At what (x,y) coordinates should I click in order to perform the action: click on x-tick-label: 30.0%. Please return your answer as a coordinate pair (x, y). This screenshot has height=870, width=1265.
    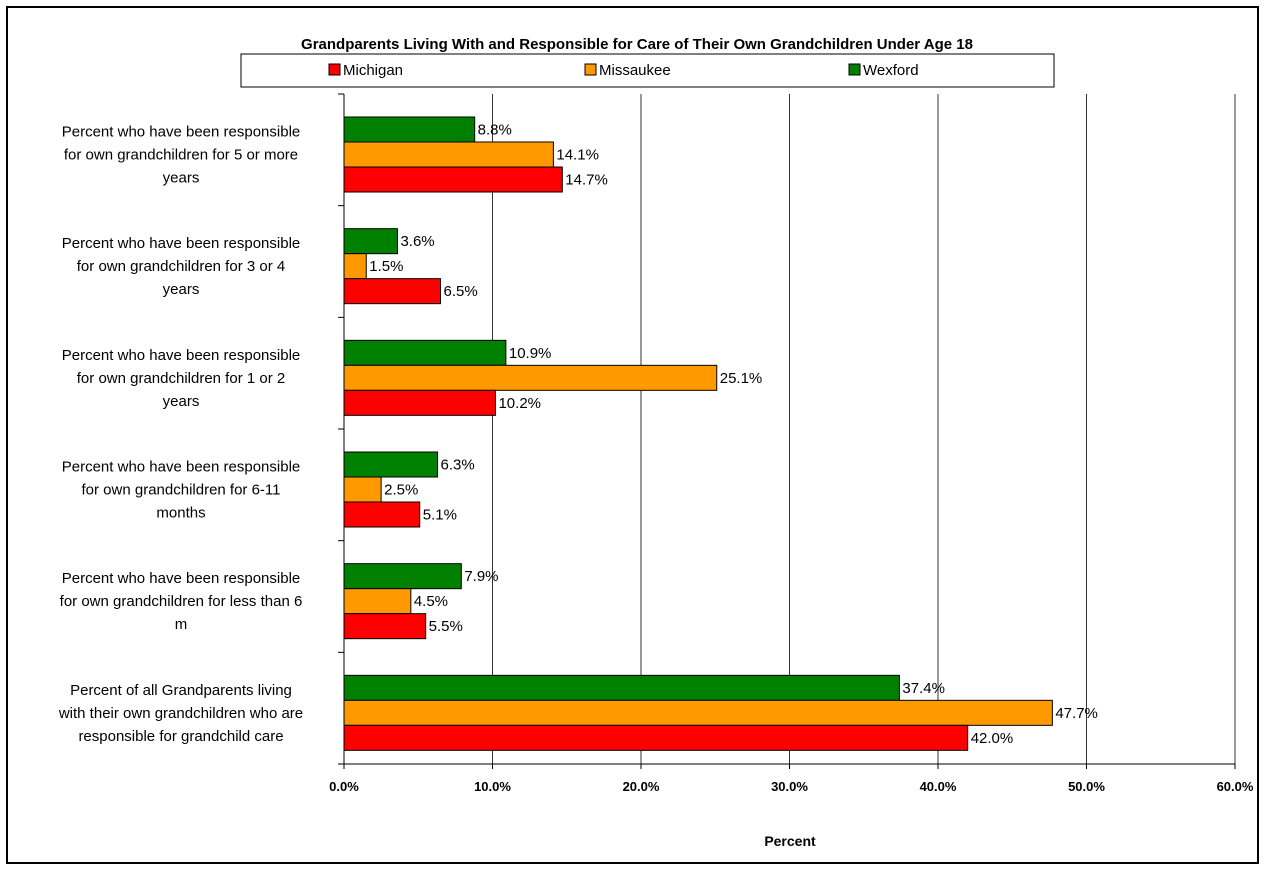
    Looking at the image, I should click on (789, 786).